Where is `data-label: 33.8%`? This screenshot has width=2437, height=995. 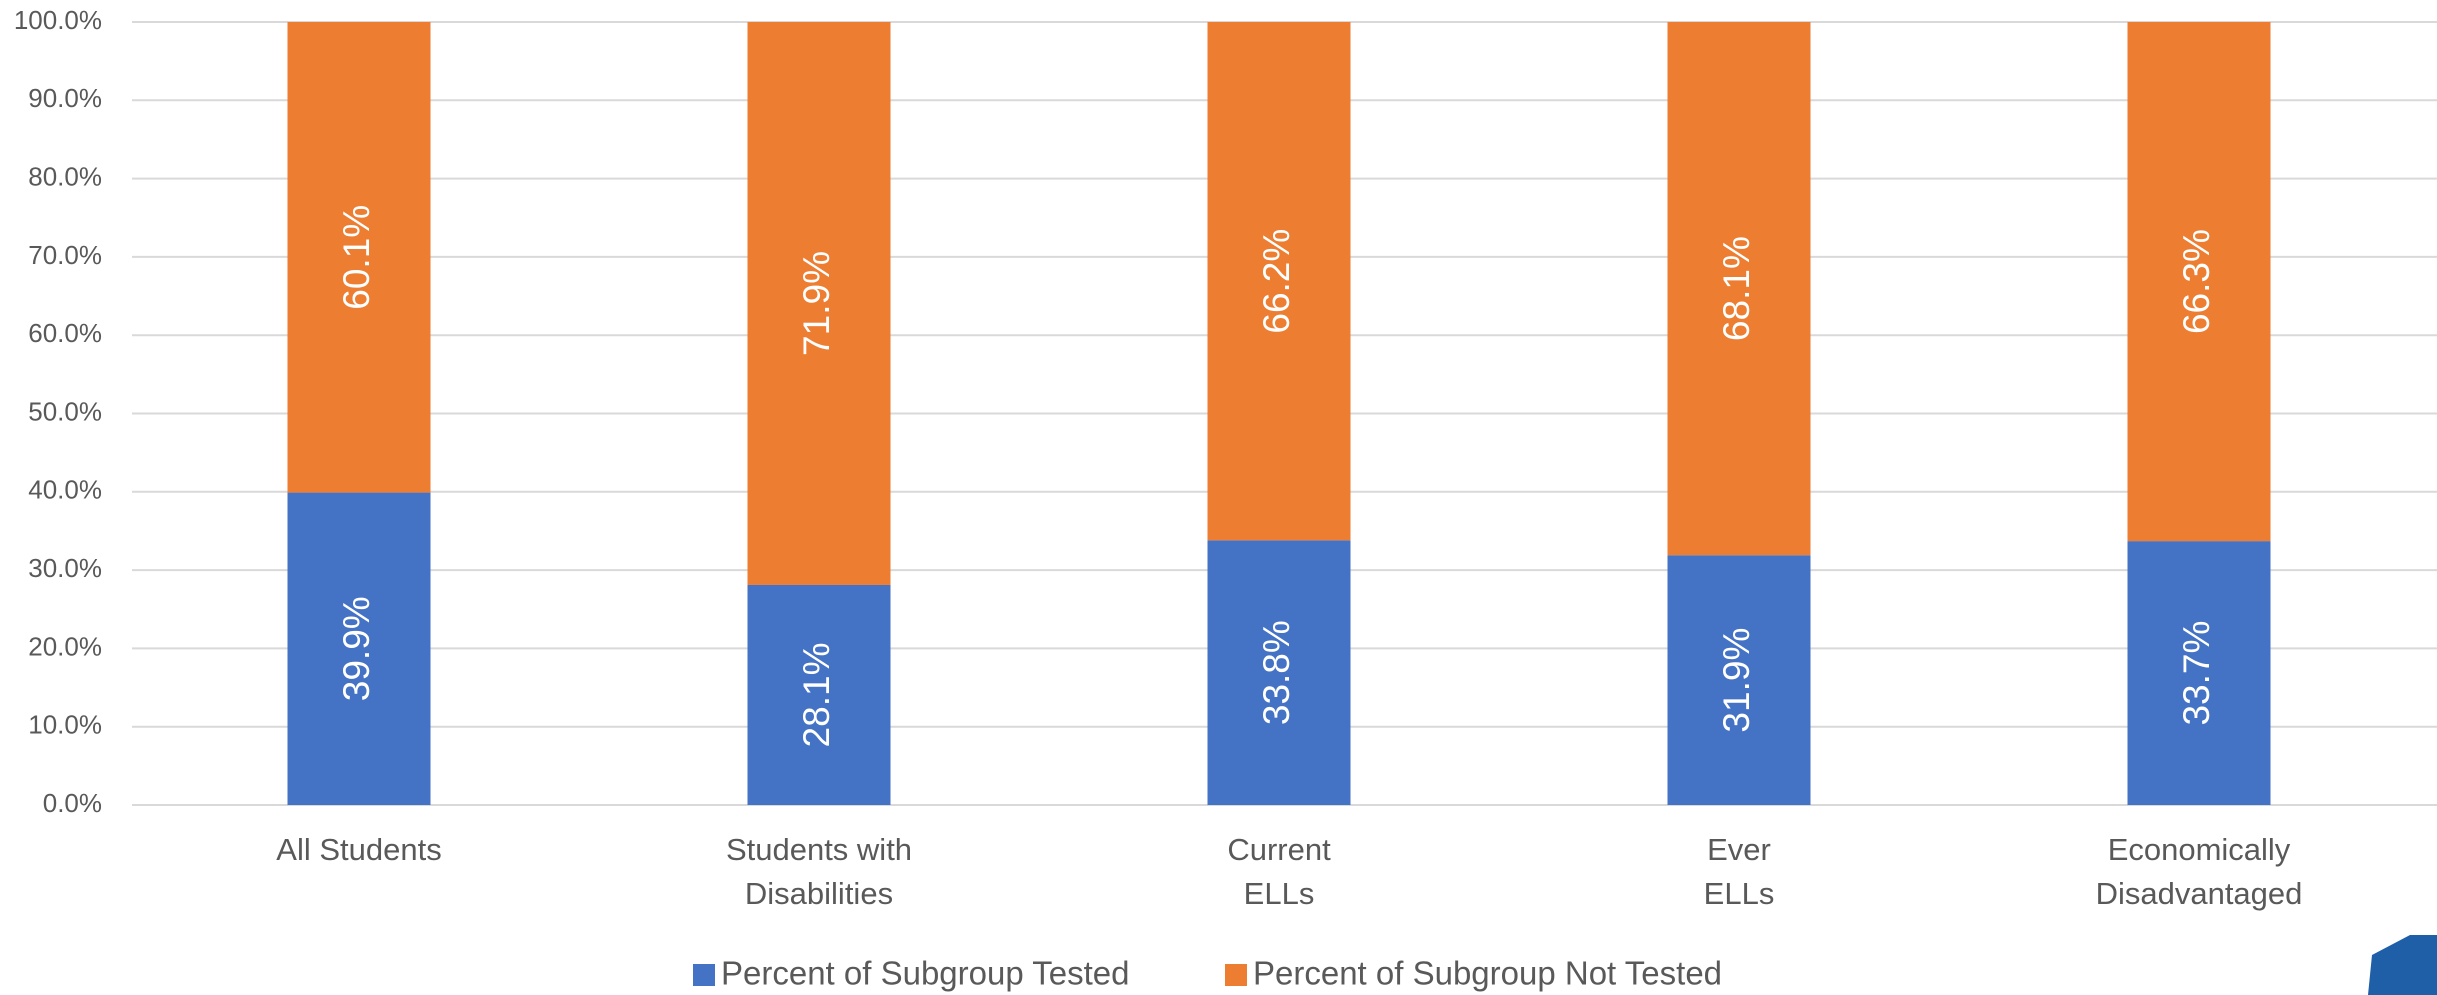 data-label: 33.8% is located at coordinates (1276, 672).